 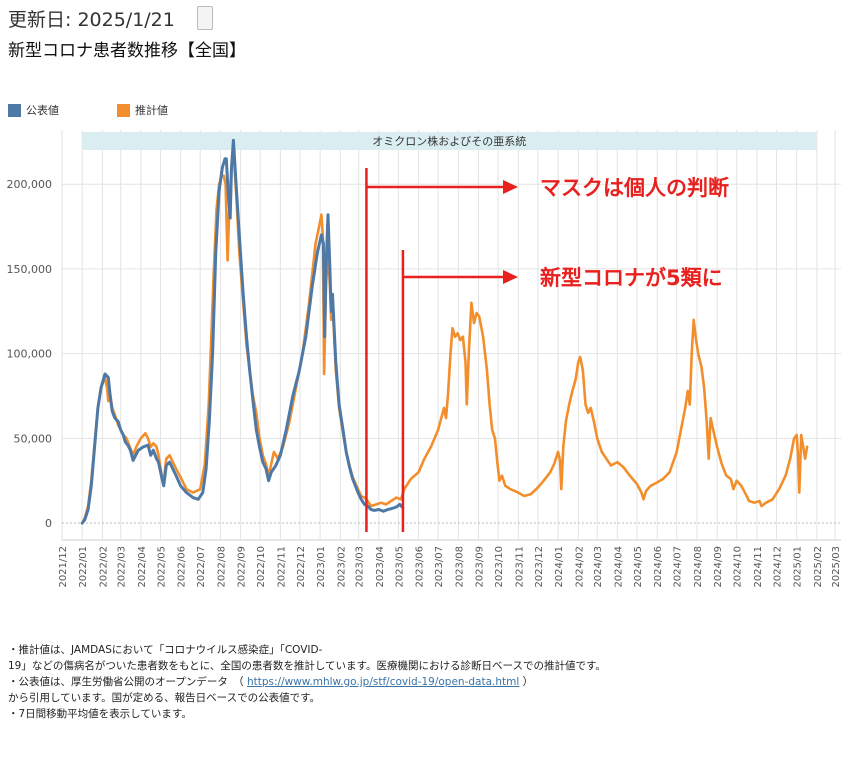 I want to click on y-tick-label: 150,000, so click(x=30, y=269).